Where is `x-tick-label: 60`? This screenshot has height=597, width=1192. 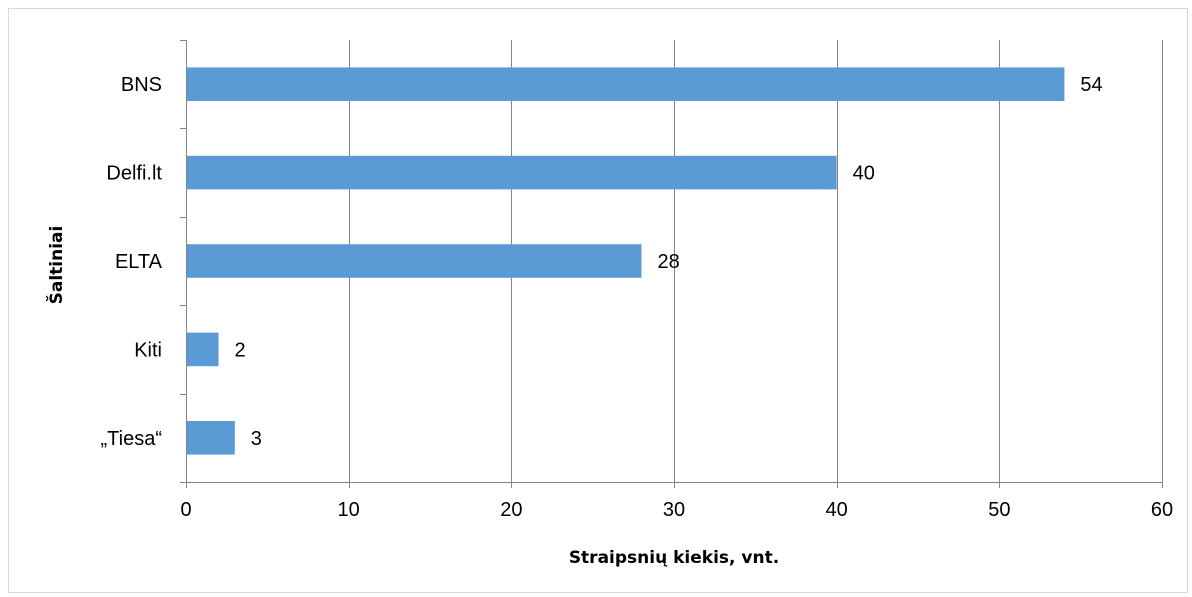
x-tick-label: 60 is located at coordinates (1162, 510).